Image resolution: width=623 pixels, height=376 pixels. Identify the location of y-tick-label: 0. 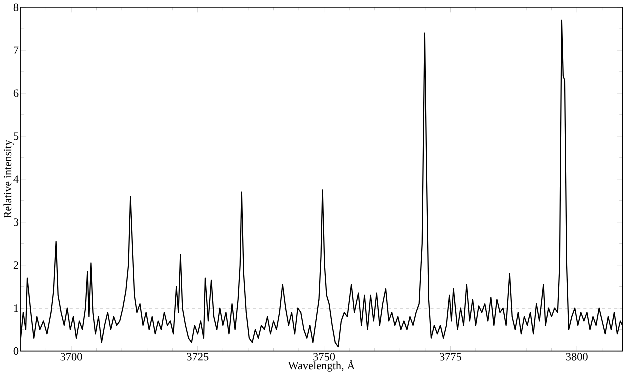
(16, 352).